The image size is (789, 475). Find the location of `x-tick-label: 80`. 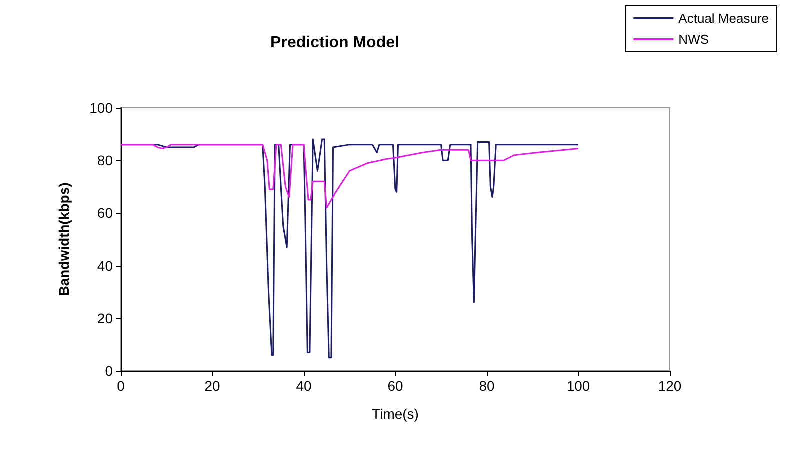

x-tick-label: 80 is located at coordinates (487, 386).